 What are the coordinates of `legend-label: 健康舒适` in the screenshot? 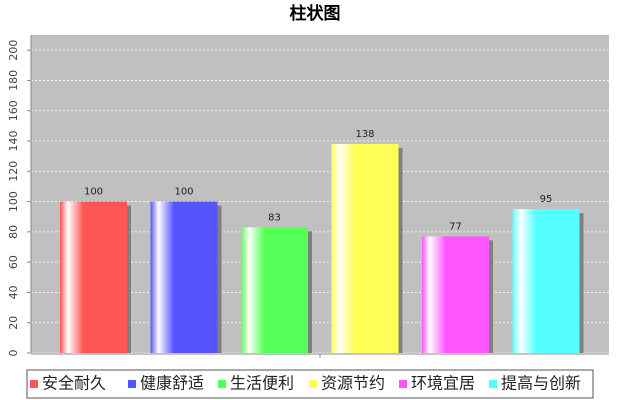 It's located at (172, 383).